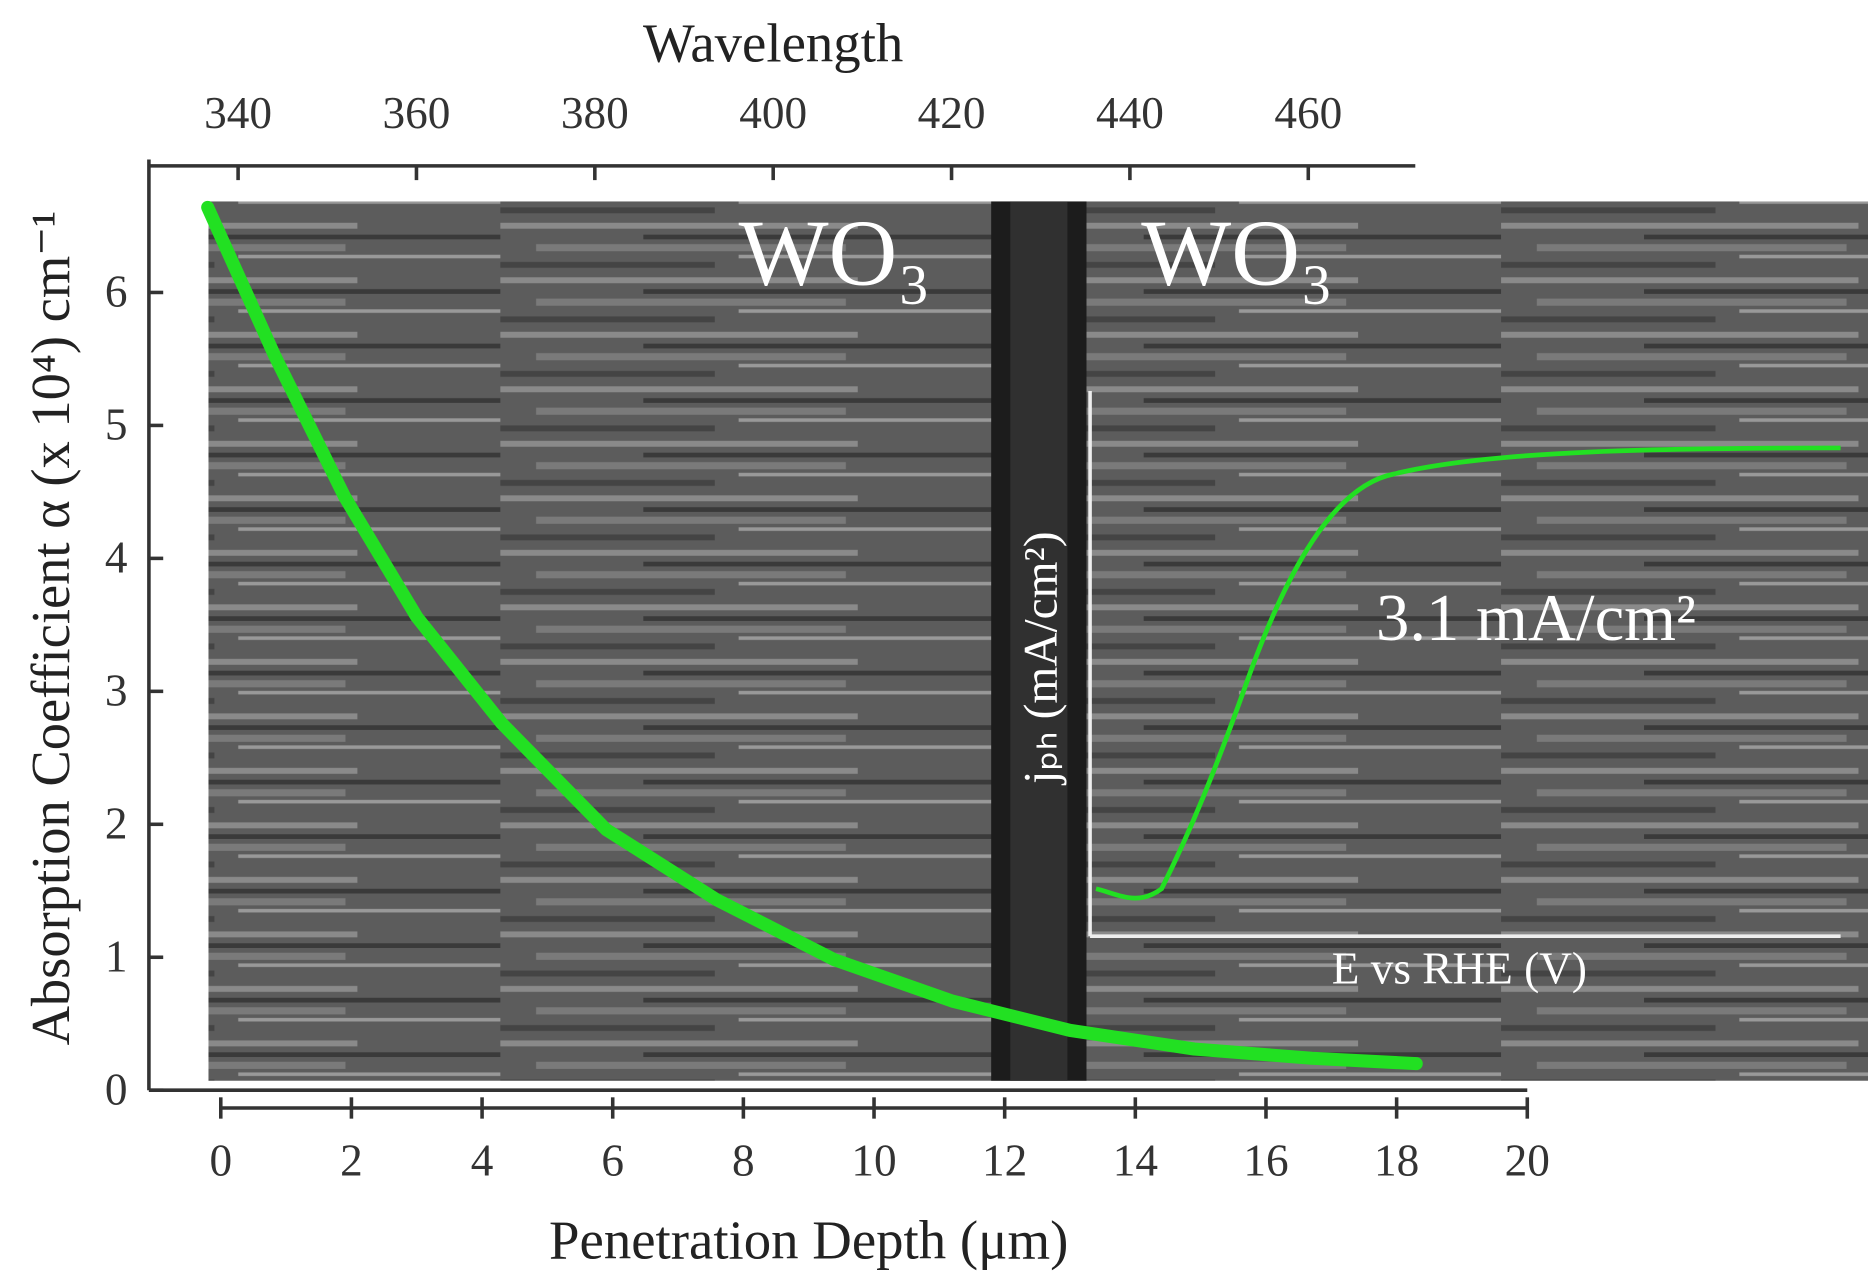 This screenshot has height=1281, width=1868. I want to click on x2-tick-label: 420, so click(952, 113).